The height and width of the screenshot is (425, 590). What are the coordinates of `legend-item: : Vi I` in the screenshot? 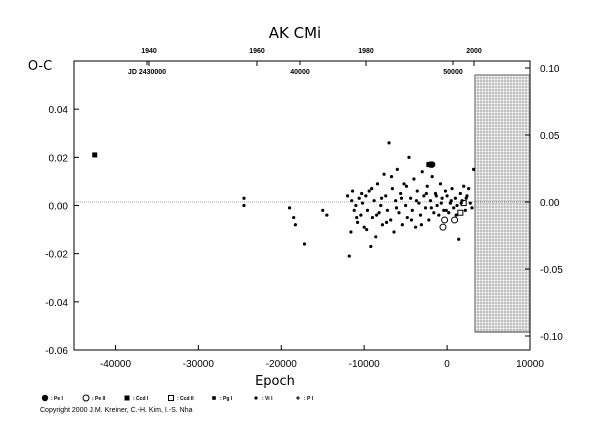 It's located at (263, 399).